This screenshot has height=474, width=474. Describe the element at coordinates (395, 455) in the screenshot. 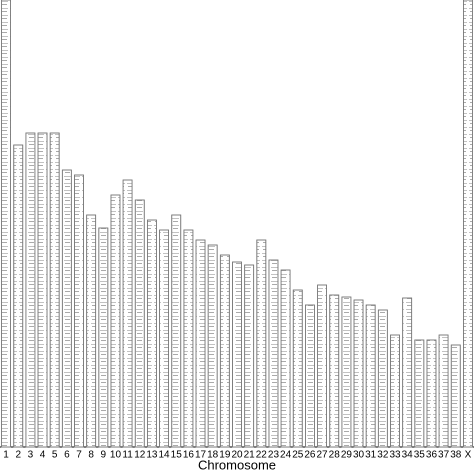

I see `x-tick-label: 33` at that location.